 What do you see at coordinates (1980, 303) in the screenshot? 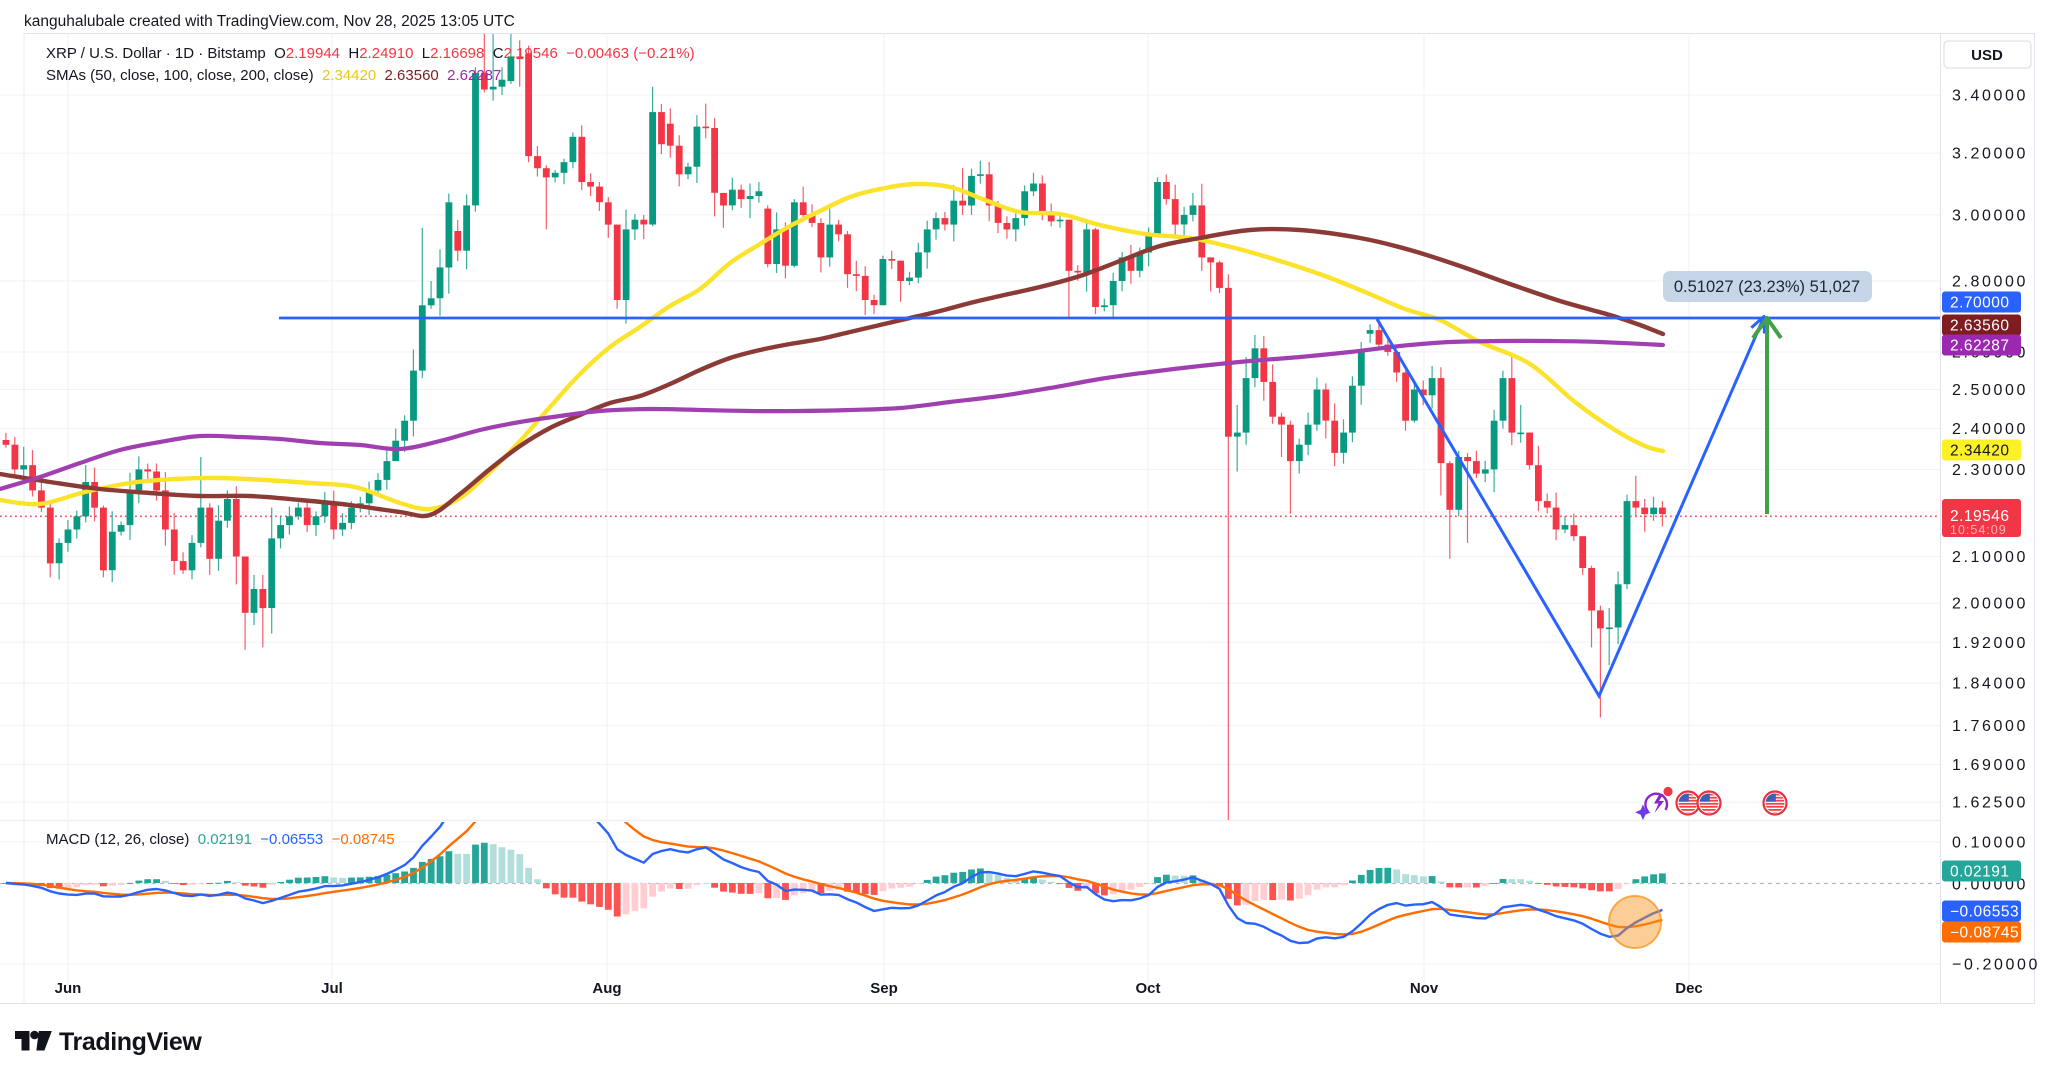
I see `svg-text: 2.70000` at bounding box center [1980, 303].